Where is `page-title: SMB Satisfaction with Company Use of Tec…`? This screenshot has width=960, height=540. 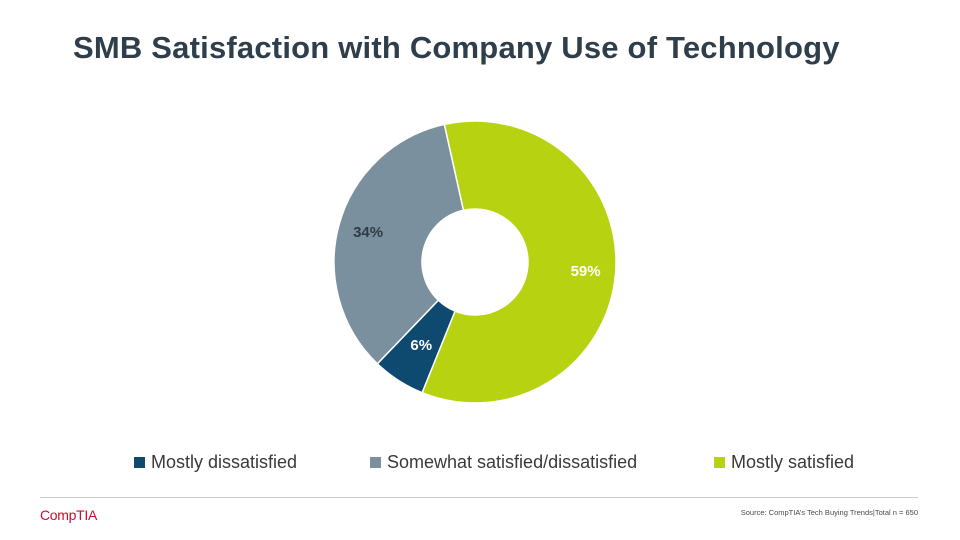
page-title: SMB Satisfaction with Company Use of Tec… is located at coordinates (456, 47).